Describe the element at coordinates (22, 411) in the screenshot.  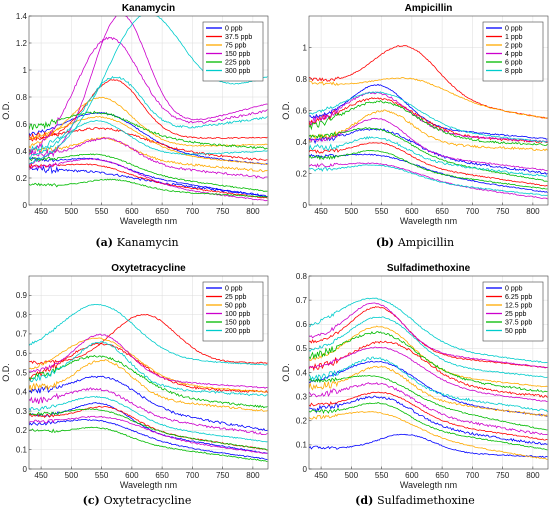
I see `y-tick-label: 0.3` at that location.